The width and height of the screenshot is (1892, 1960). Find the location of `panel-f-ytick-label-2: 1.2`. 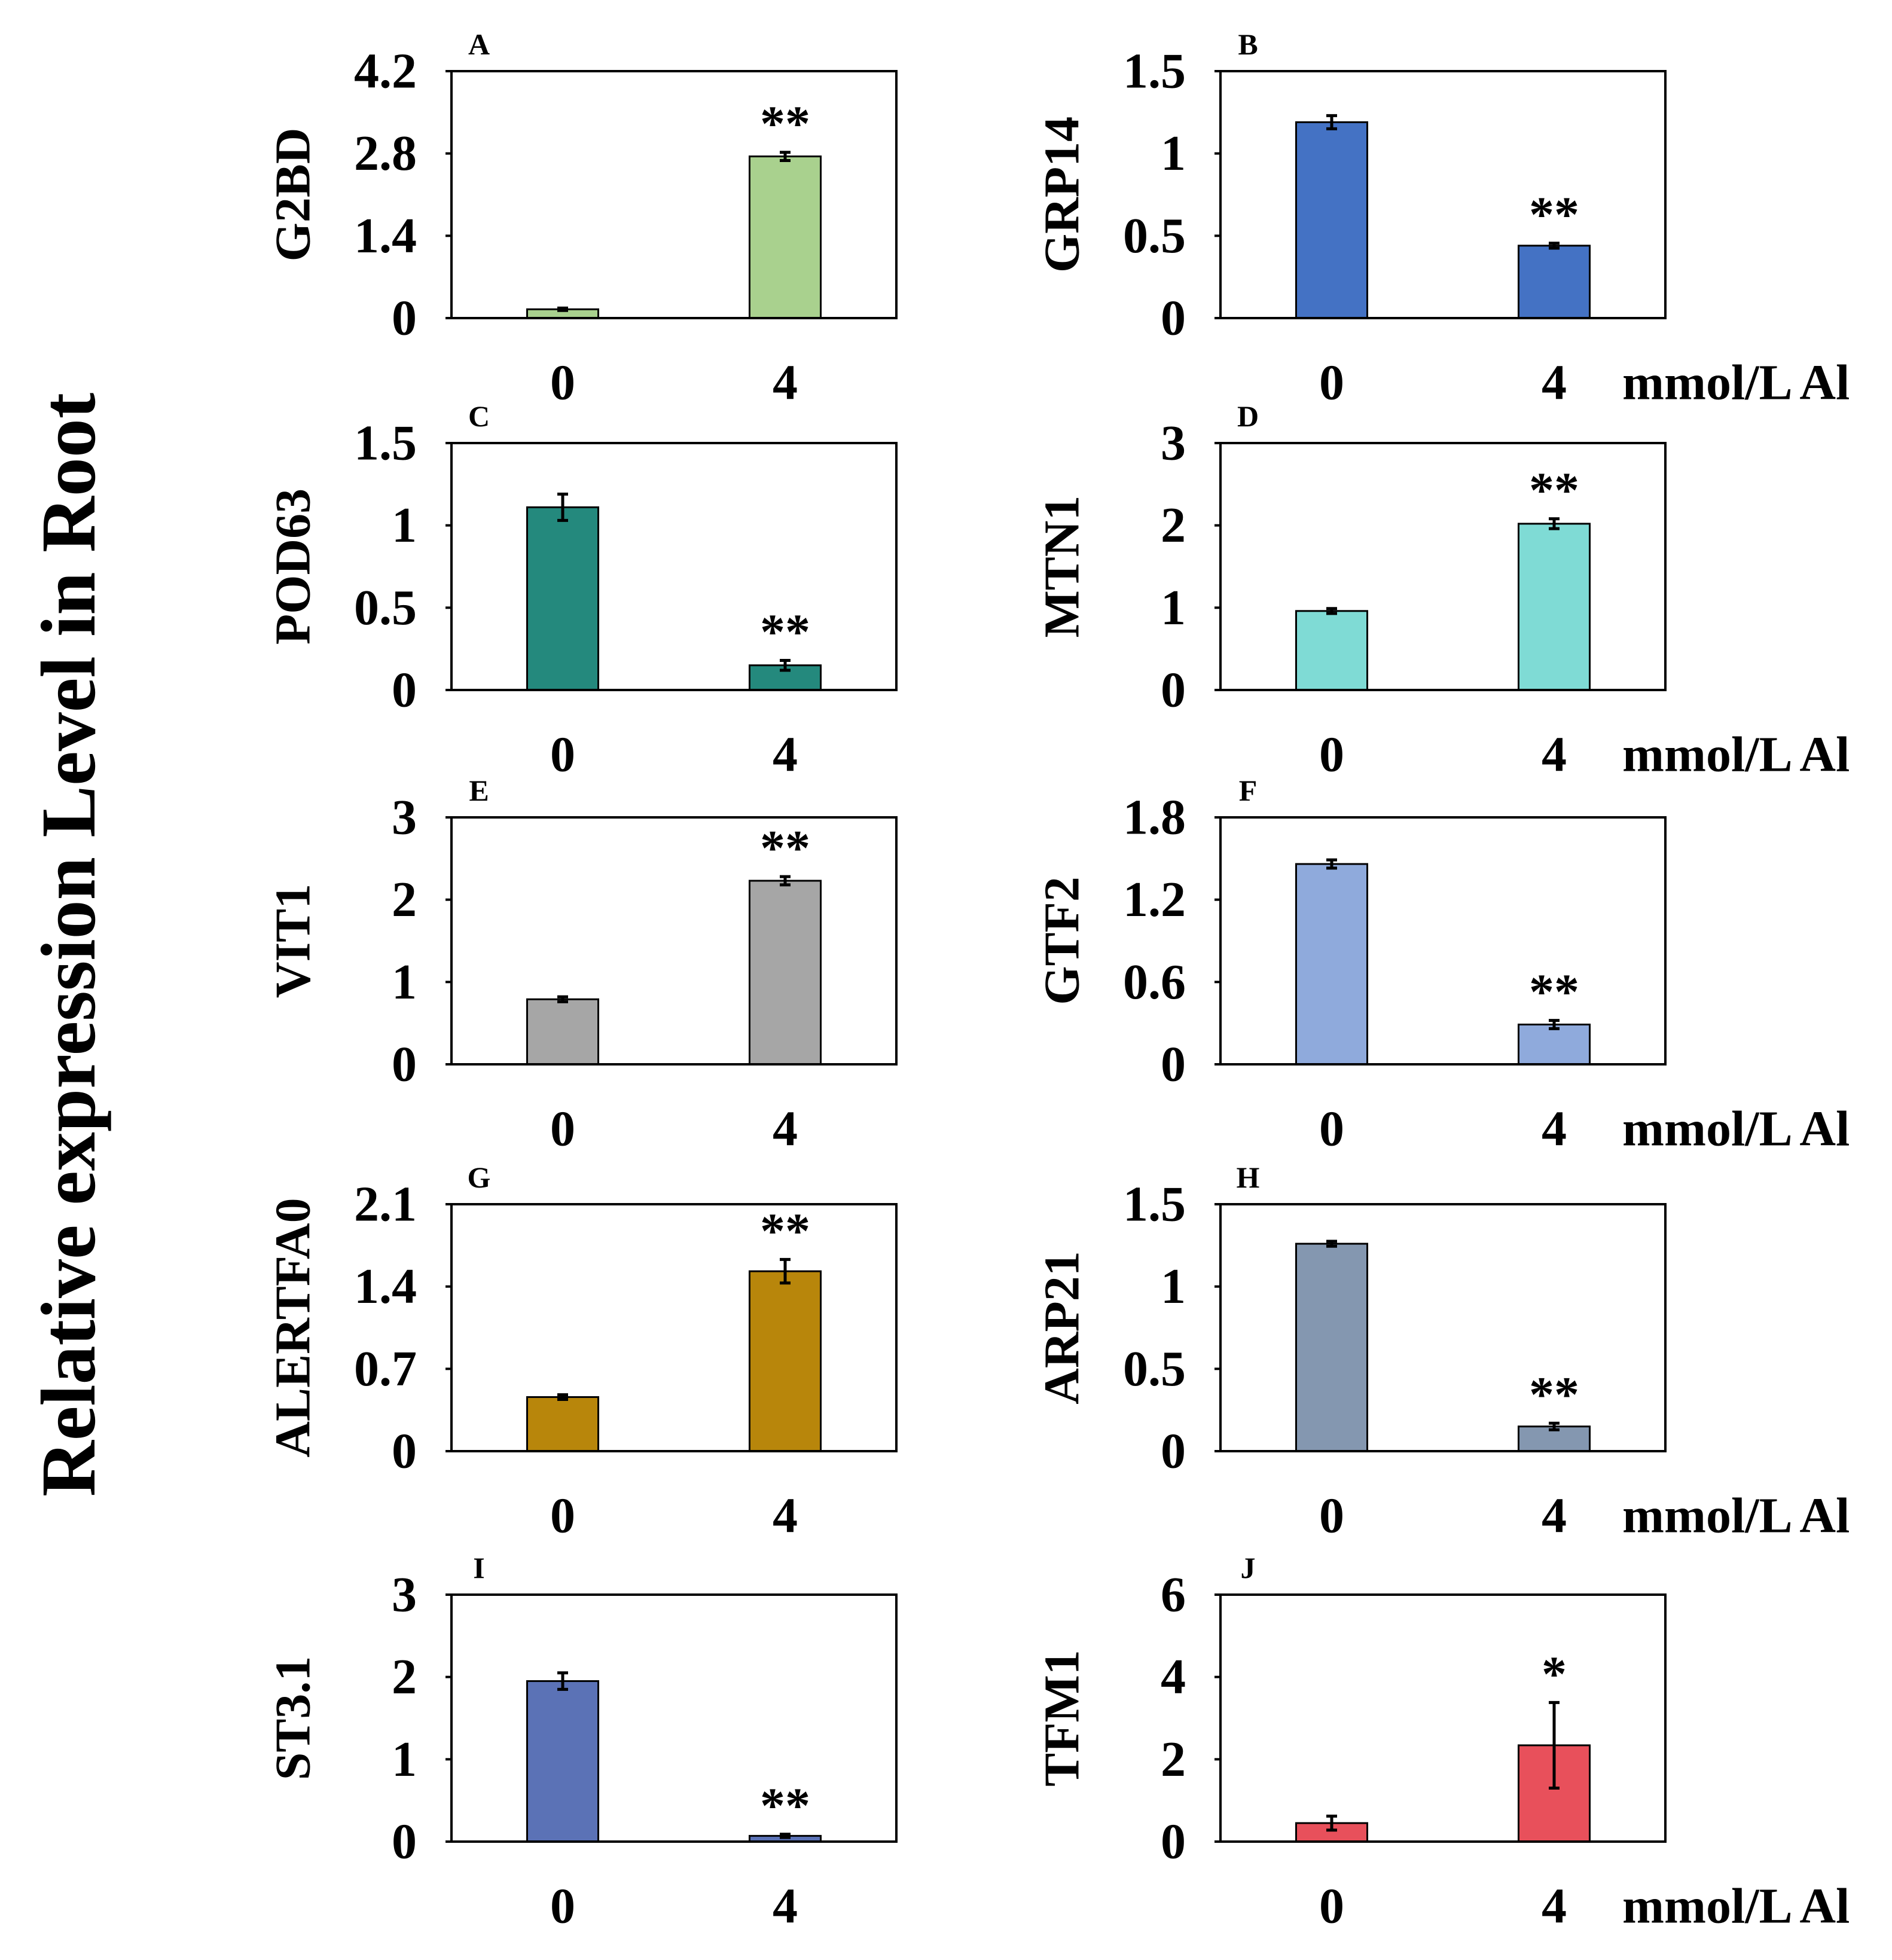

panel-f-ytick-label-2: 1.2 is located at coordinates (1154, 899).